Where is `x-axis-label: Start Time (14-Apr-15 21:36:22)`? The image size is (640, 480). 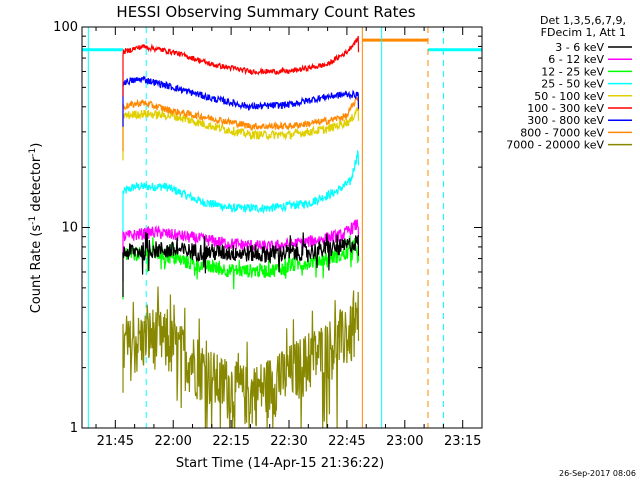
x-axis-label: Start Time (14-Apr-15 21:36:22) is located at coordinates (280, 463).